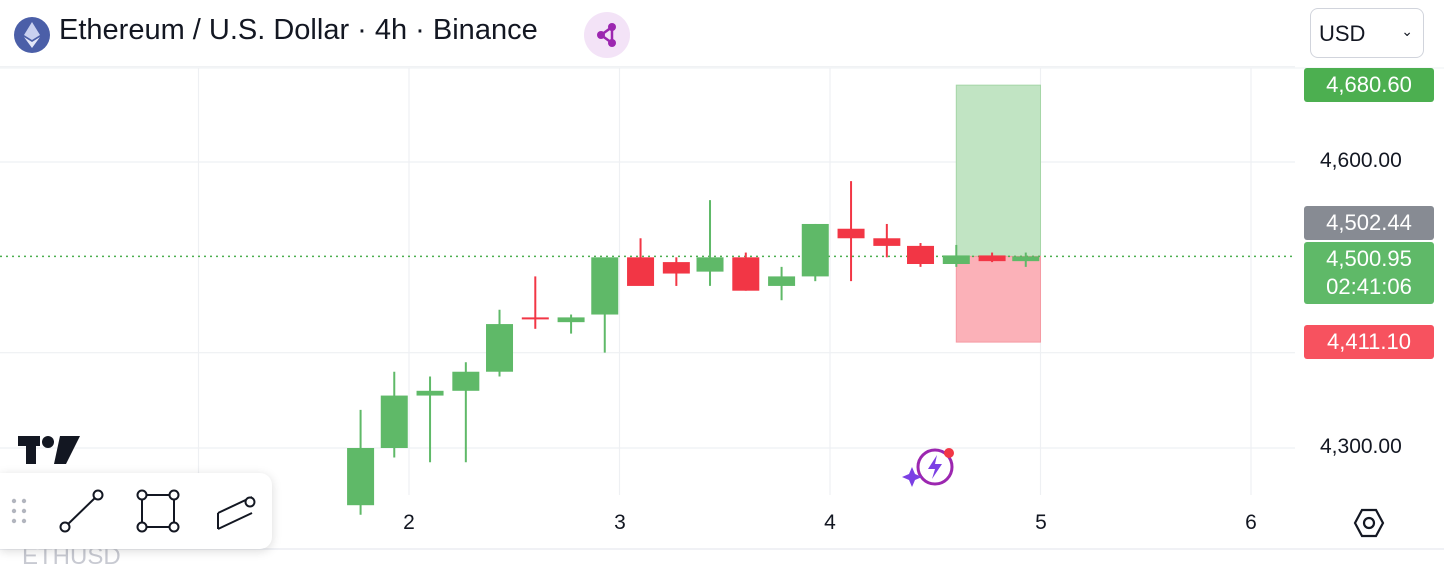 The width and height of the screenshot is (1444, 571). What do you see at coordinates (19, 511) in the screenshot?
I see `drag-handle-icon` at bounding box center [19, 511].